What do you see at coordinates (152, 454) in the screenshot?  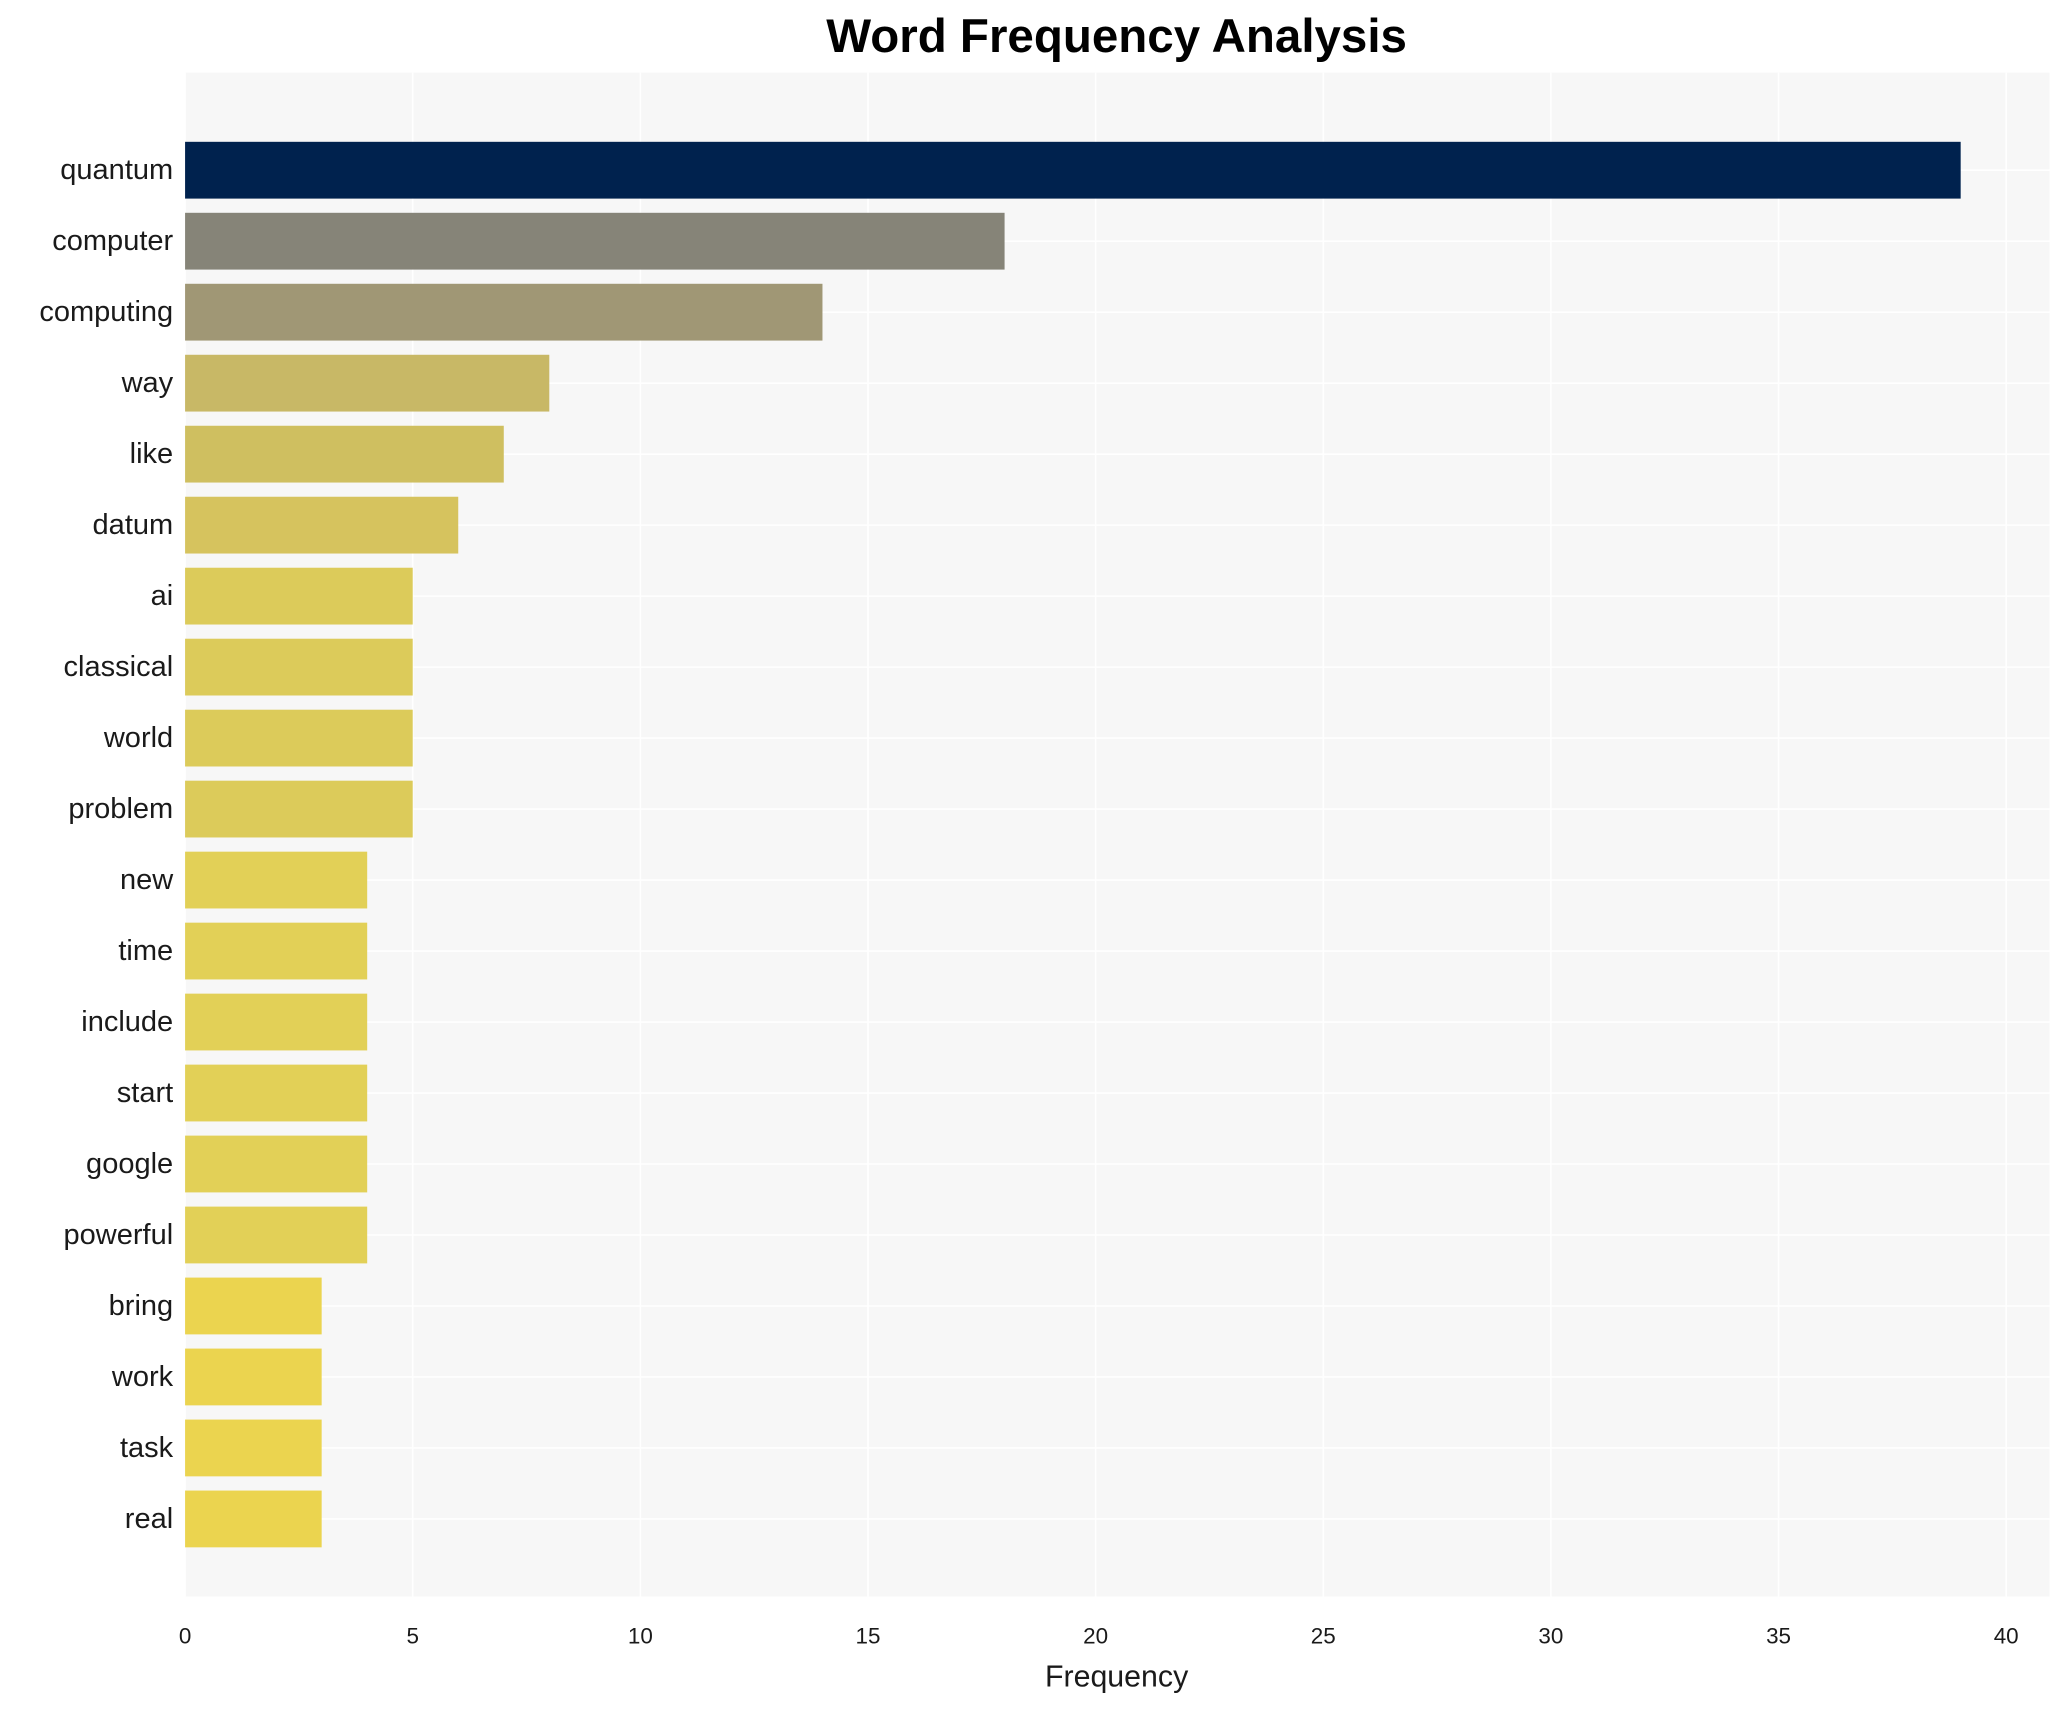 I see `y-tick-label: like` at bounding box center [152, 454].